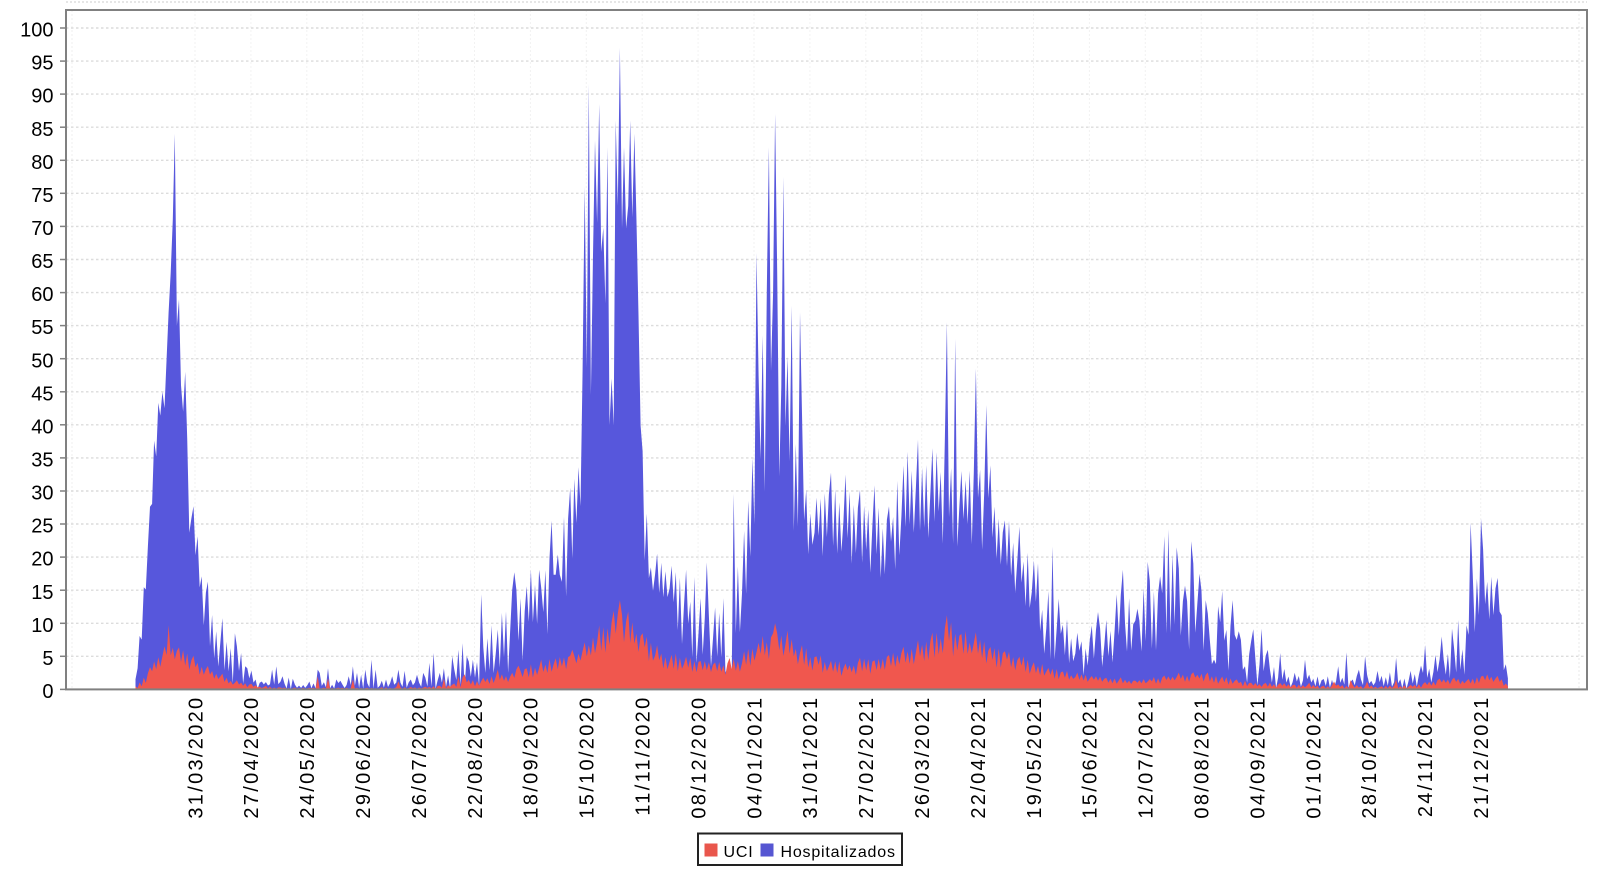 This screenshot has height=874, width=1600. Describe the element at coordinates (755, 757) in the screenshot. I see `svg-text: 04/01/2021` at that location.